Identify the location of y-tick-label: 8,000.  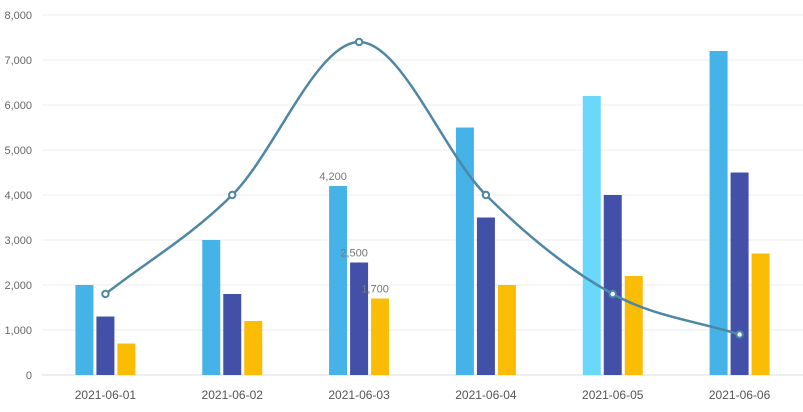
(18, 16).